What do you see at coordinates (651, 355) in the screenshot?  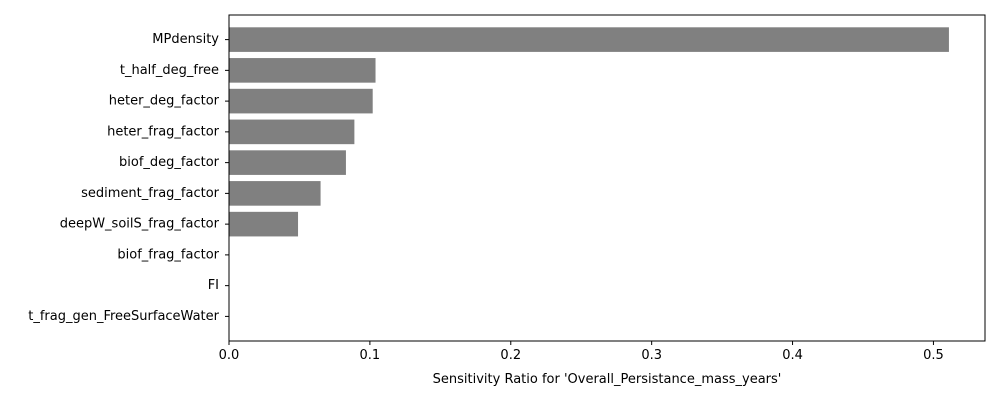 I see `x-tick-label: 0.3` at bounding box center [651, 355].